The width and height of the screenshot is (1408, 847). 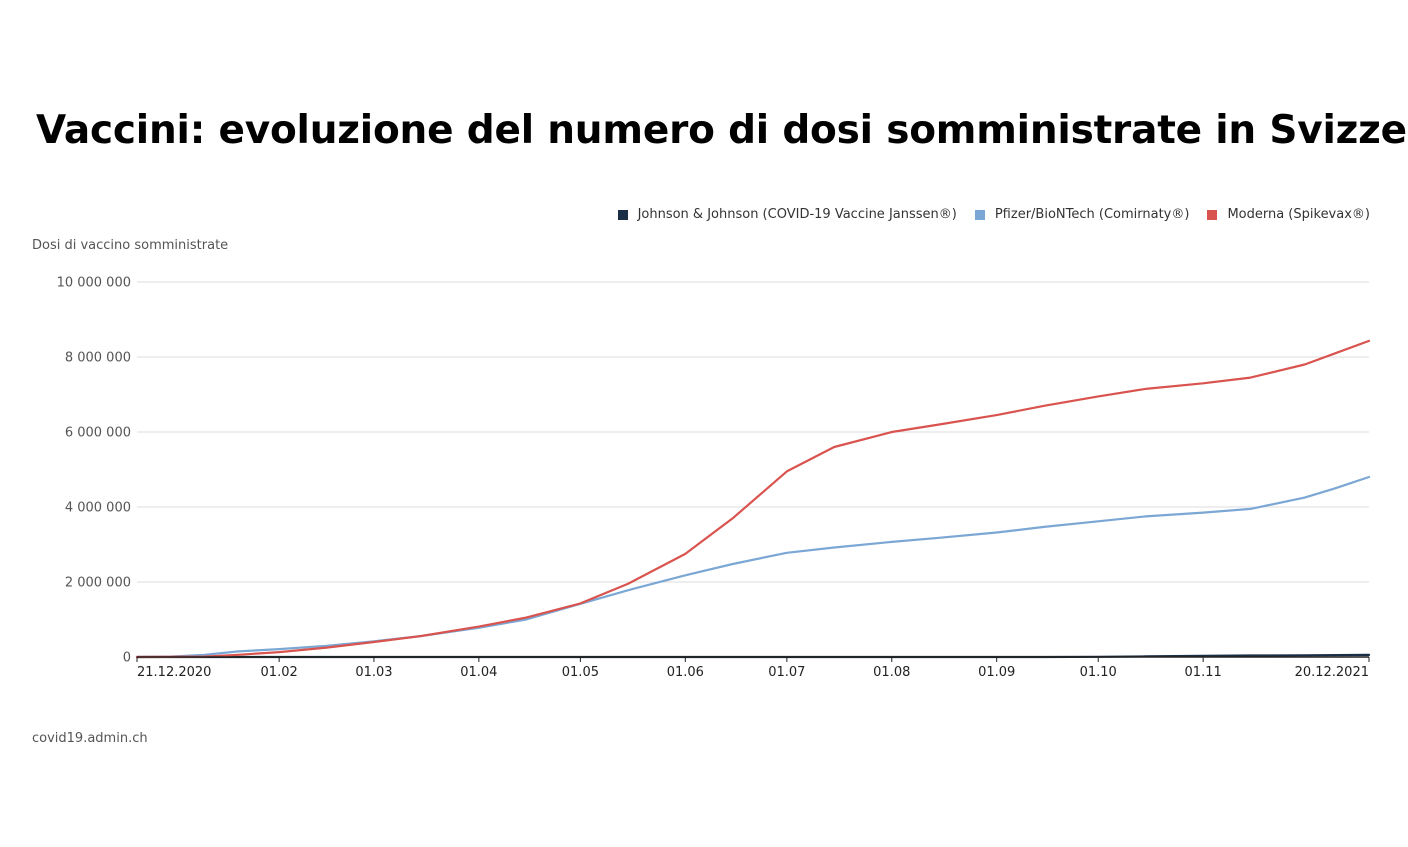 I want to click on x-tick-label-8: 01.09, so click(x=996, y=672).